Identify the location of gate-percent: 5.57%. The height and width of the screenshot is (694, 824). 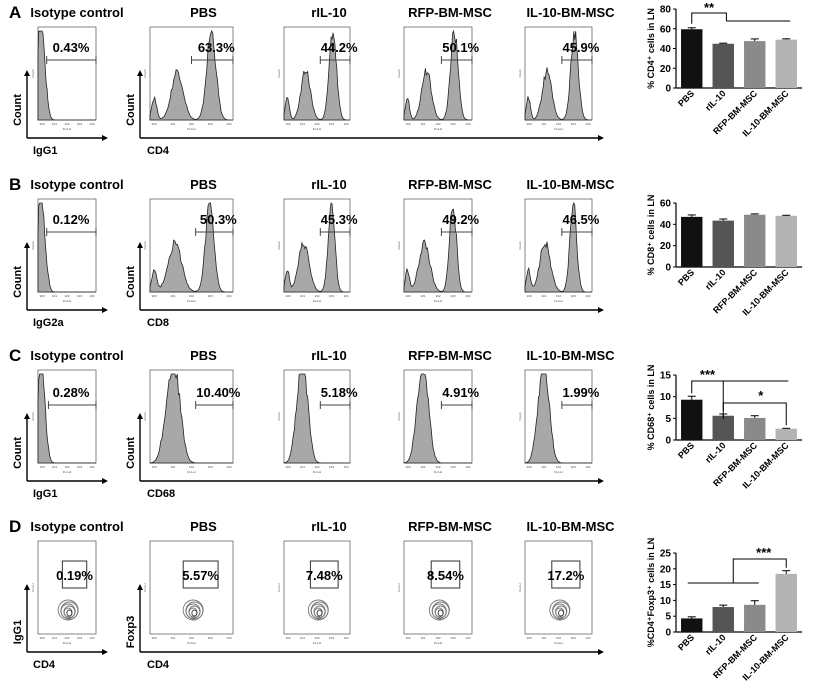
(200, 575).